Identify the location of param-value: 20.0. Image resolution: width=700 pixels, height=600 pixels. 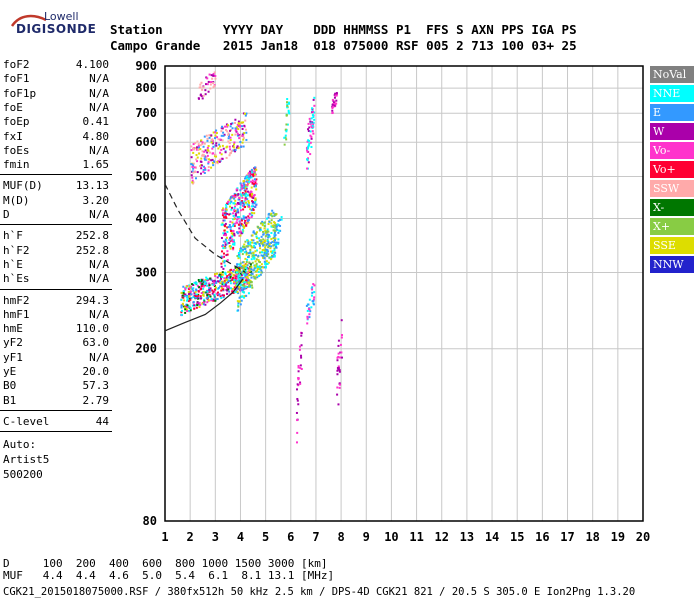
(96, 371).